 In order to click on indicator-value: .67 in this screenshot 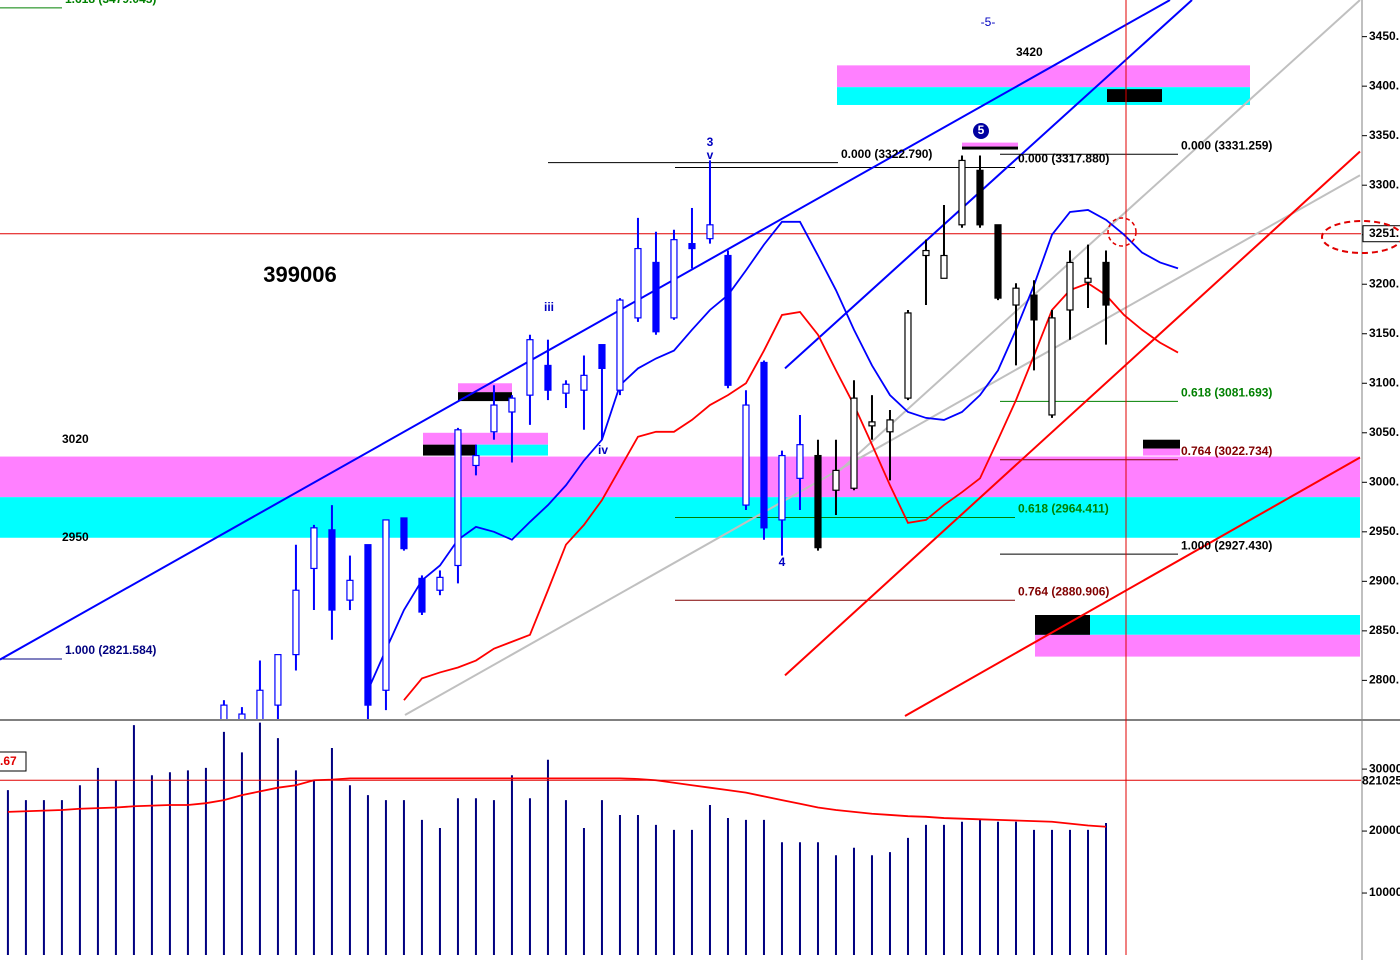, I will do `click(8, 761)`.